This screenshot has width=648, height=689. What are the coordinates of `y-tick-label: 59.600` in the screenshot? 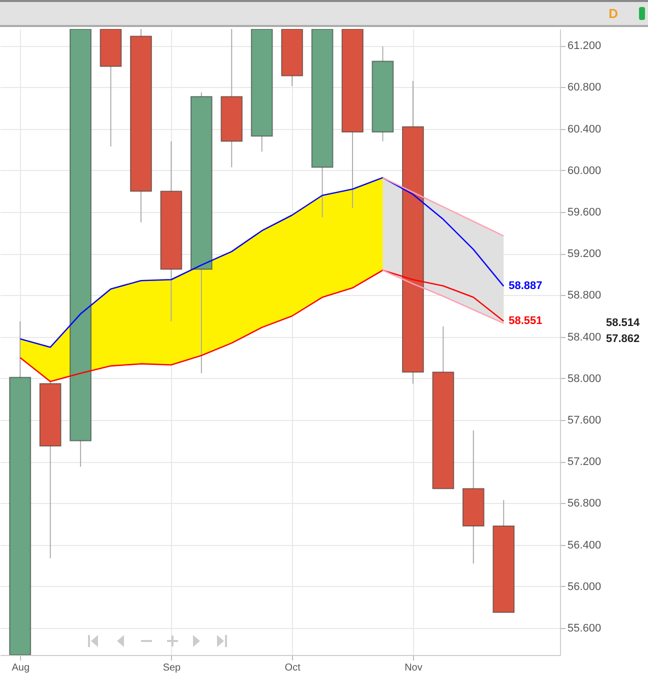 It's located at (585, 212).